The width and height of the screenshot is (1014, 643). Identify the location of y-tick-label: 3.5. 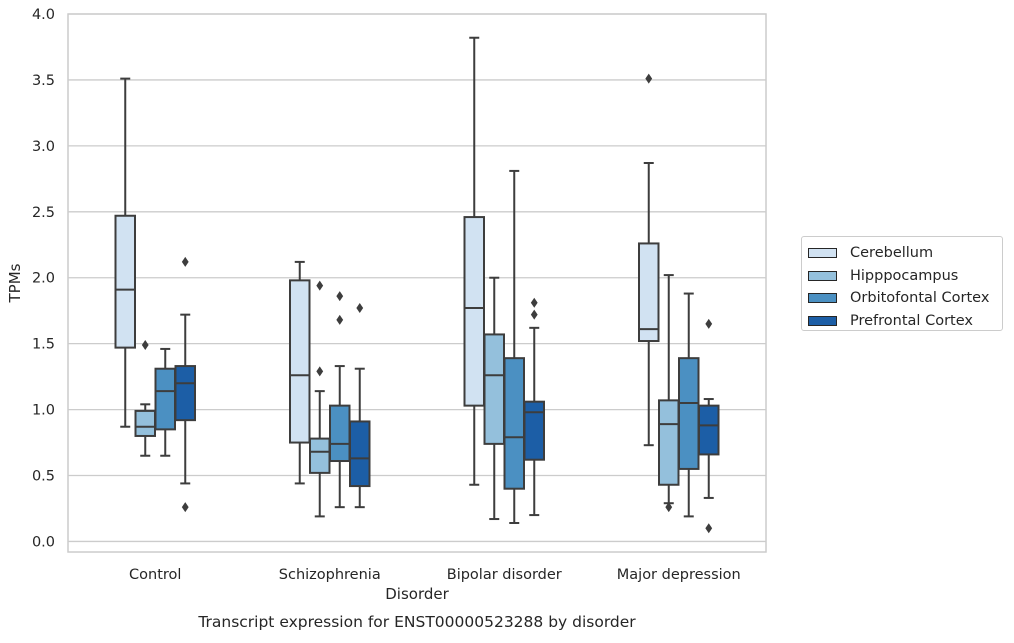
(43, 81).